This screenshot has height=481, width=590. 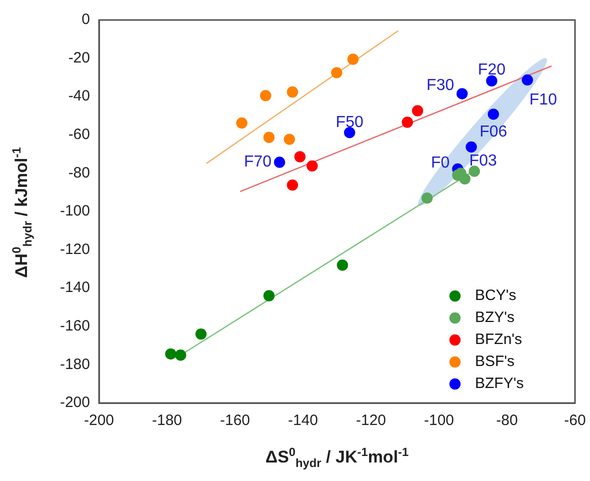 I want to click on y-tick-label: -140, so click(x=75, y=287).